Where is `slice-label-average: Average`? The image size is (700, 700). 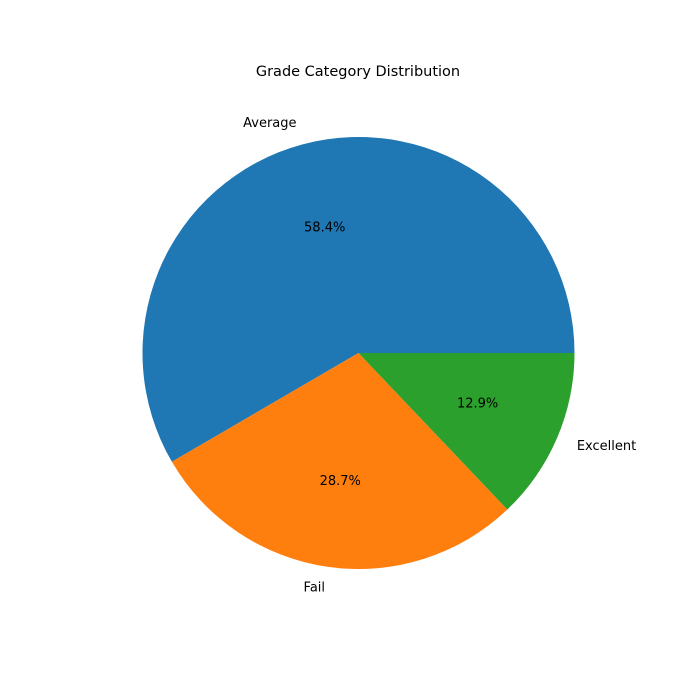 slice-label-average: Average is located at coordinates (269, 123).